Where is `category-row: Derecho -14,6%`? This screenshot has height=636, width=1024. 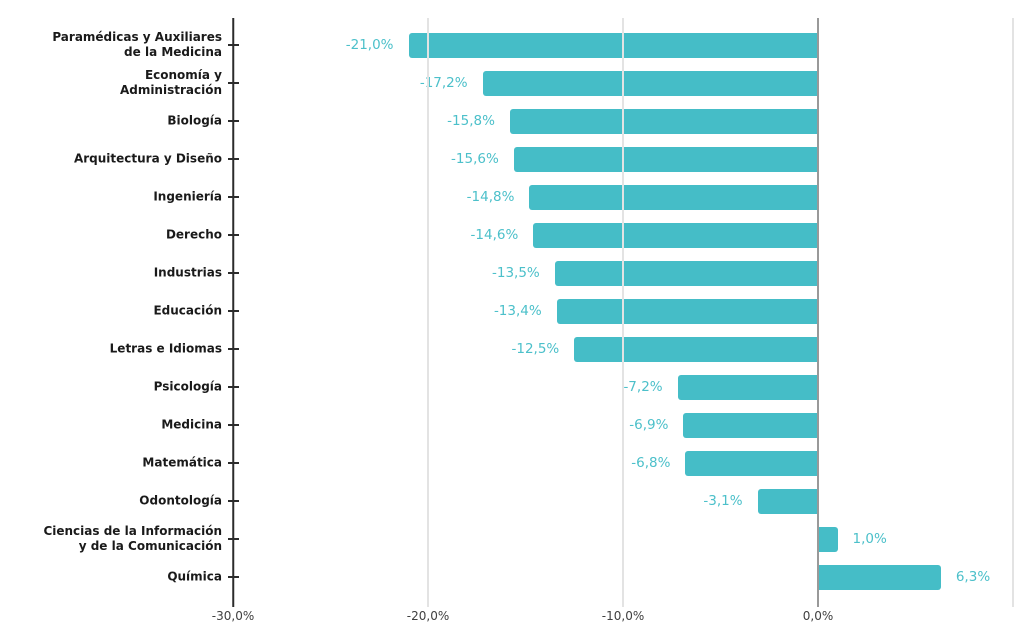 category-row: Derecho -14,6% is located at coordinates (589, 235).